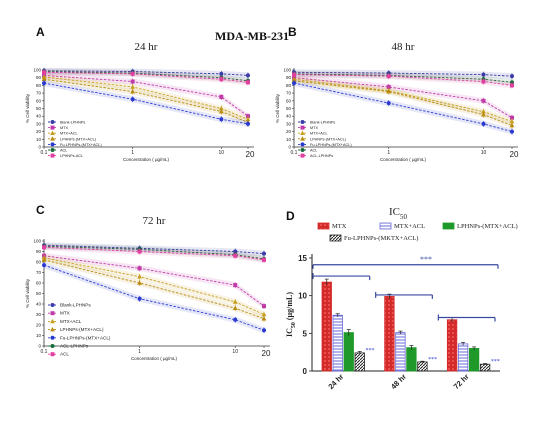  Describe the element at coordinates (409, 226) in the screenshot. I see `legend-label: MTX+ACL` at that location.